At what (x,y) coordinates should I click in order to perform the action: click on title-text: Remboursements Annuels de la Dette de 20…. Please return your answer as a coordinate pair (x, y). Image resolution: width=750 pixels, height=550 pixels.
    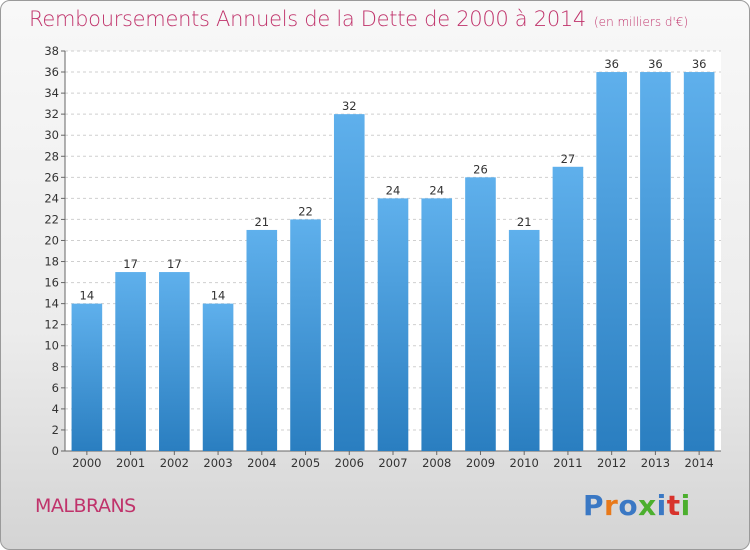
    Looking at the image, I should click on (307, 19).